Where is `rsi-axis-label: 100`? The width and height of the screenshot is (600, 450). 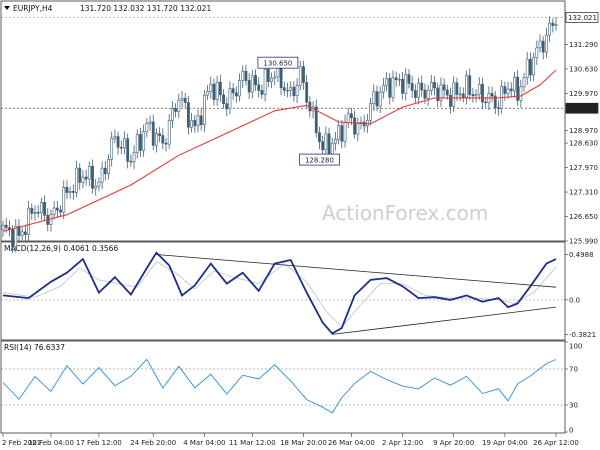
rsi-axis-label: 100 is located at coordinates (575, 347).